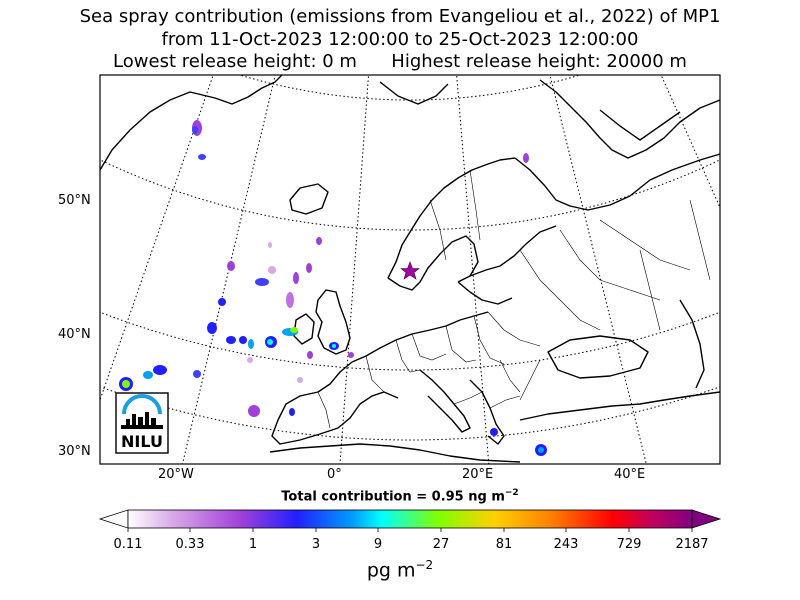 The image size is (800, 600). What do you see at coordinates (74, 334) in the screenshot?
I see `lat-label-40n: 40°N` at bounding box center [74, 334].